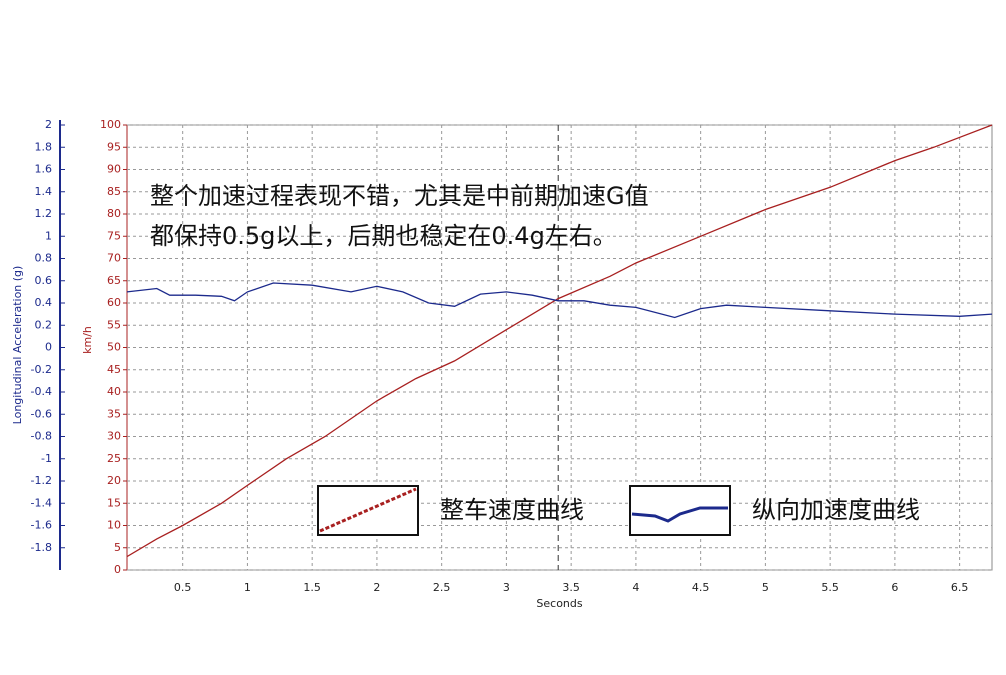 This screenshot has height=675, width=1006. Describe the element at coordinates (830, 587) in the screenshot. I see `x-tick-label: 5.5` at that location.